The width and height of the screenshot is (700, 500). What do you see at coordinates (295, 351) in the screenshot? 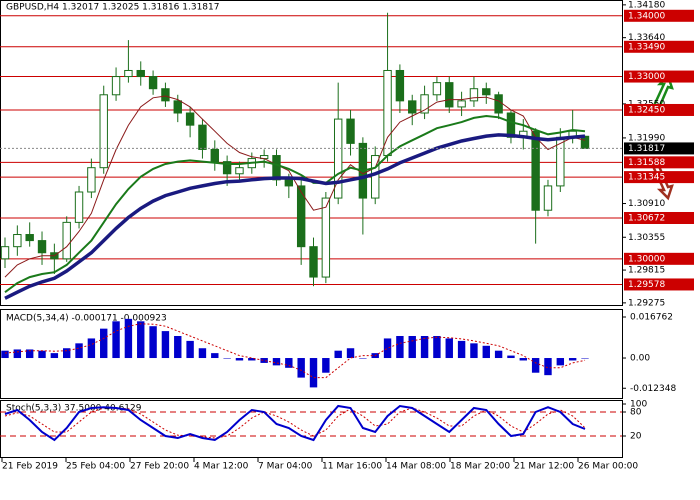
I see `macd-signal` at bounding box center [295, 351].